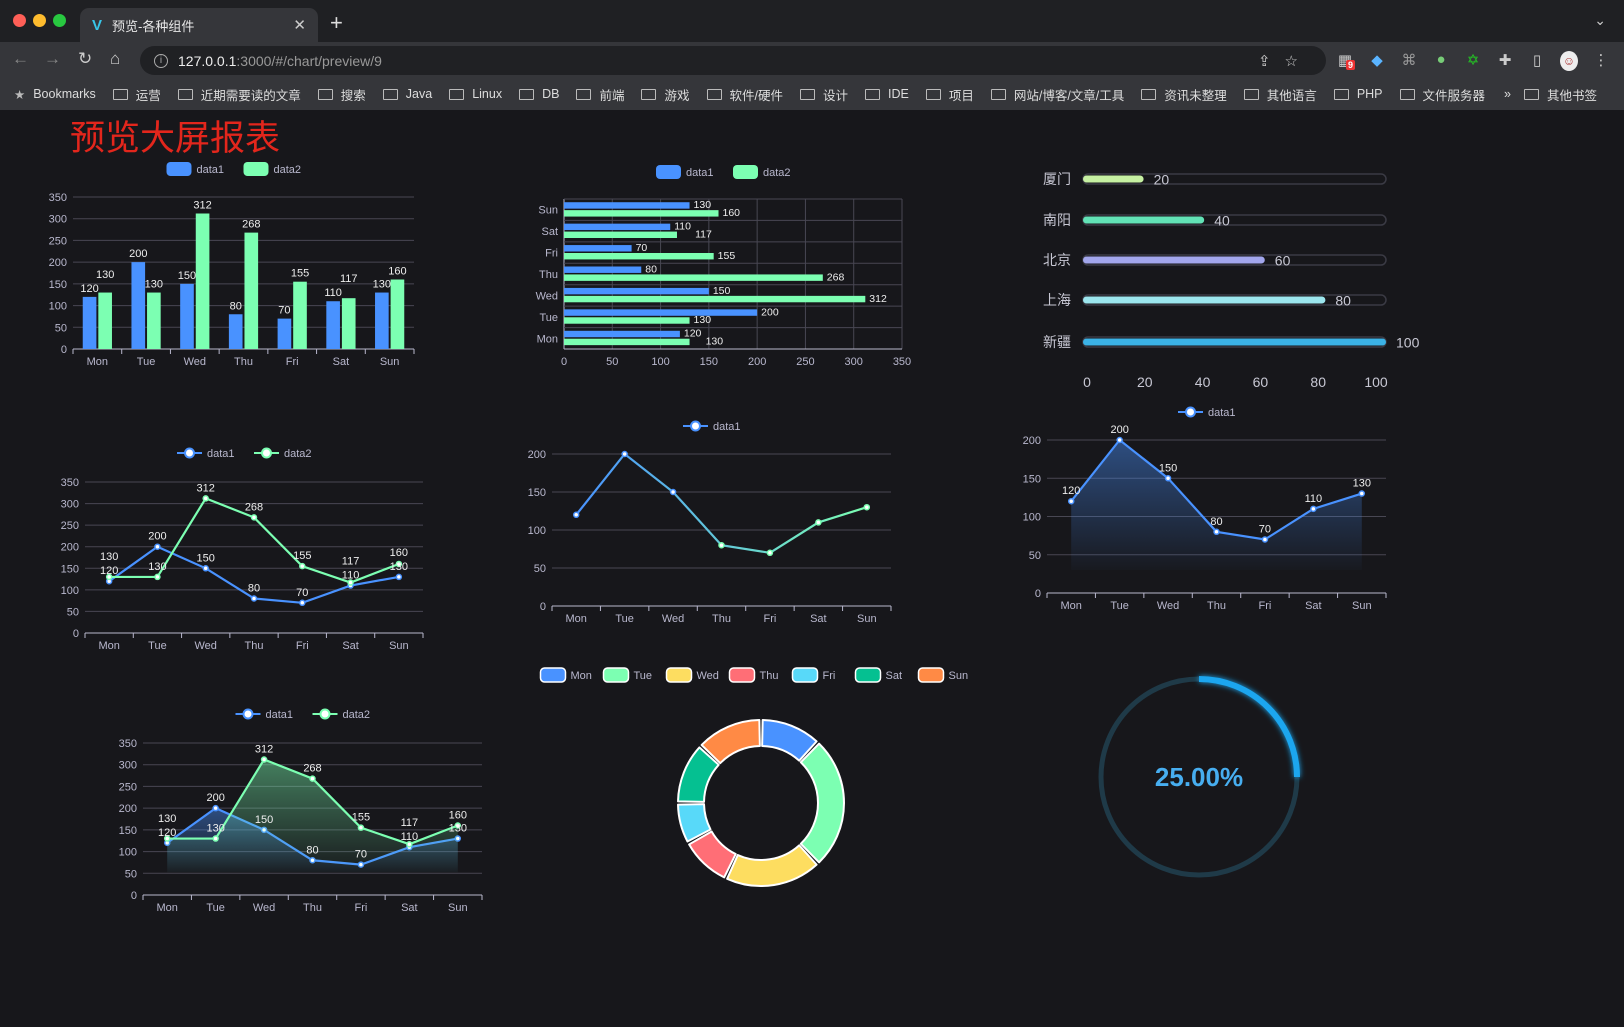  What do you see at coordinates (1441, 59) in the screenshot?
I see `circle-extension-icon: ●` at bounding box center [1441, 59].